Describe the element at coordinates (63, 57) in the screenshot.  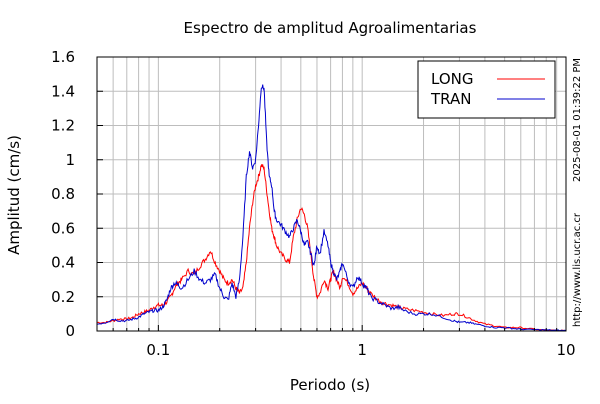
I see `y-tick-label: 1.6` at that location.